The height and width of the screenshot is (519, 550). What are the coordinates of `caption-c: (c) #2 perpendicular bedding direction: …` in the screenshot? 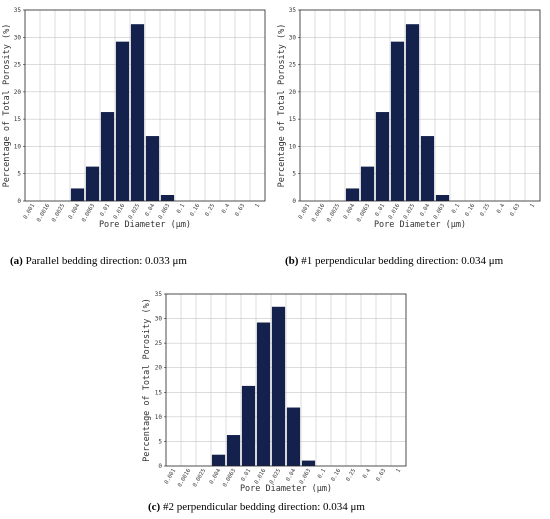 It's located at (256, 507).